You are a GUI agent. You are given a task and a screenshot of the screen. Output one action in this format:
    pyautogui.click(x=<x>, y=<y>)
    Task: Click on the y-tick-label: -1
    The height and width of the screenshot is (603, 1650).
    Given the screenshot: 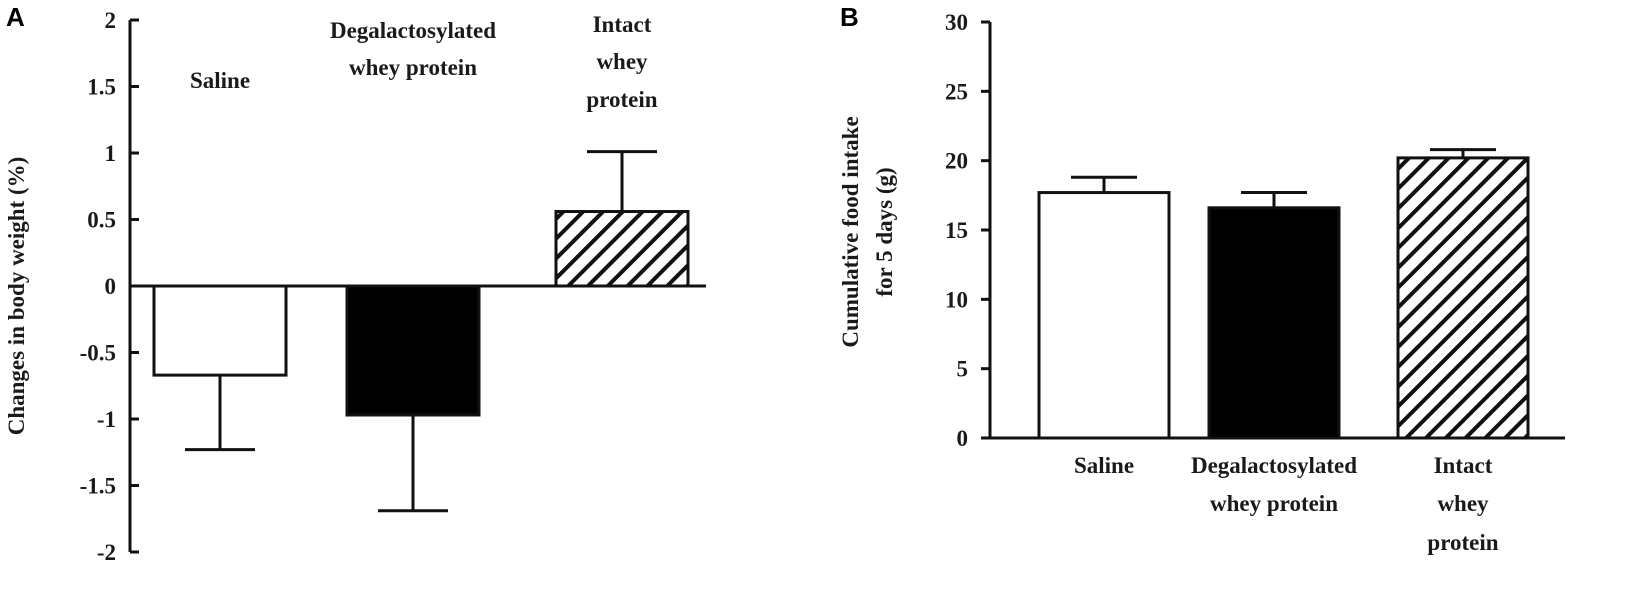 What is the action you would take?
    pyautogui.click(x=106, y=419)
    